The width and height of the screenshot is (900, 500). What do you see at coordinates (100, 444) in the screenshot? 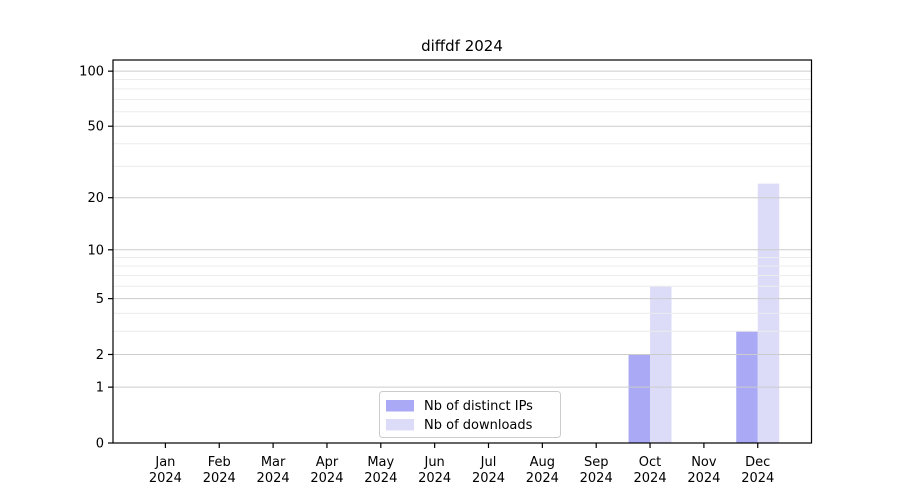
I see `y-tick-label: 0` at bounding box center [100, 444].